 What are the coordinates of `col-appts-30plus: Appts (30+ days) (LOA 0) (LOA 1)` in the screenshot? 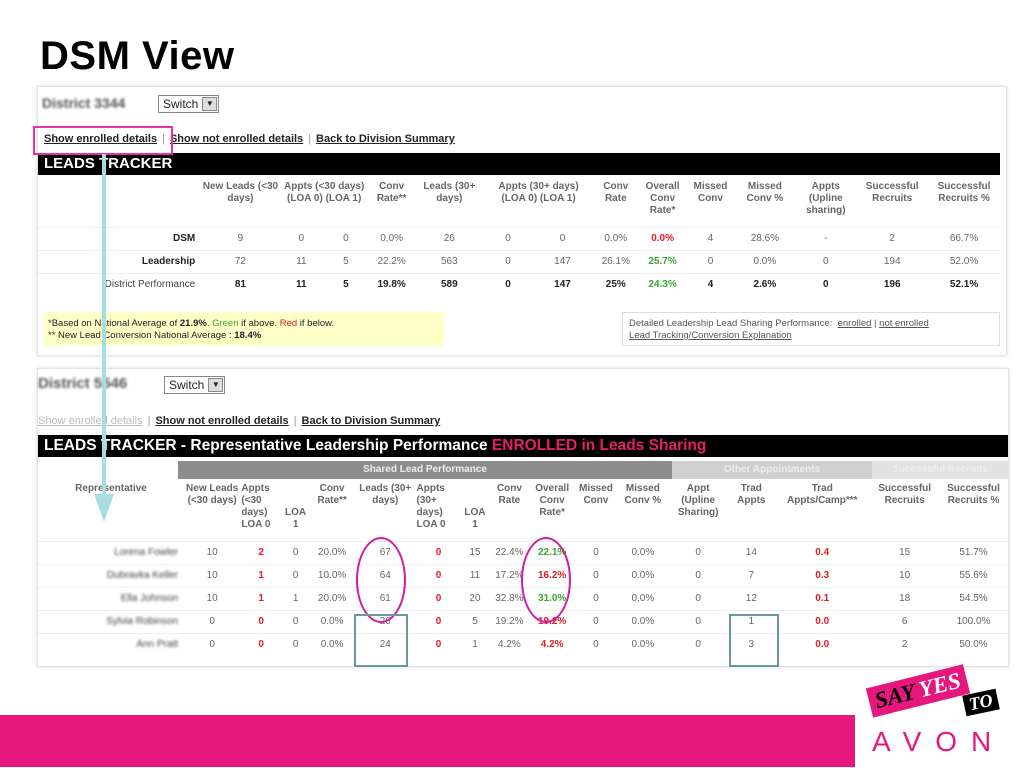 It's located at (538, 192).